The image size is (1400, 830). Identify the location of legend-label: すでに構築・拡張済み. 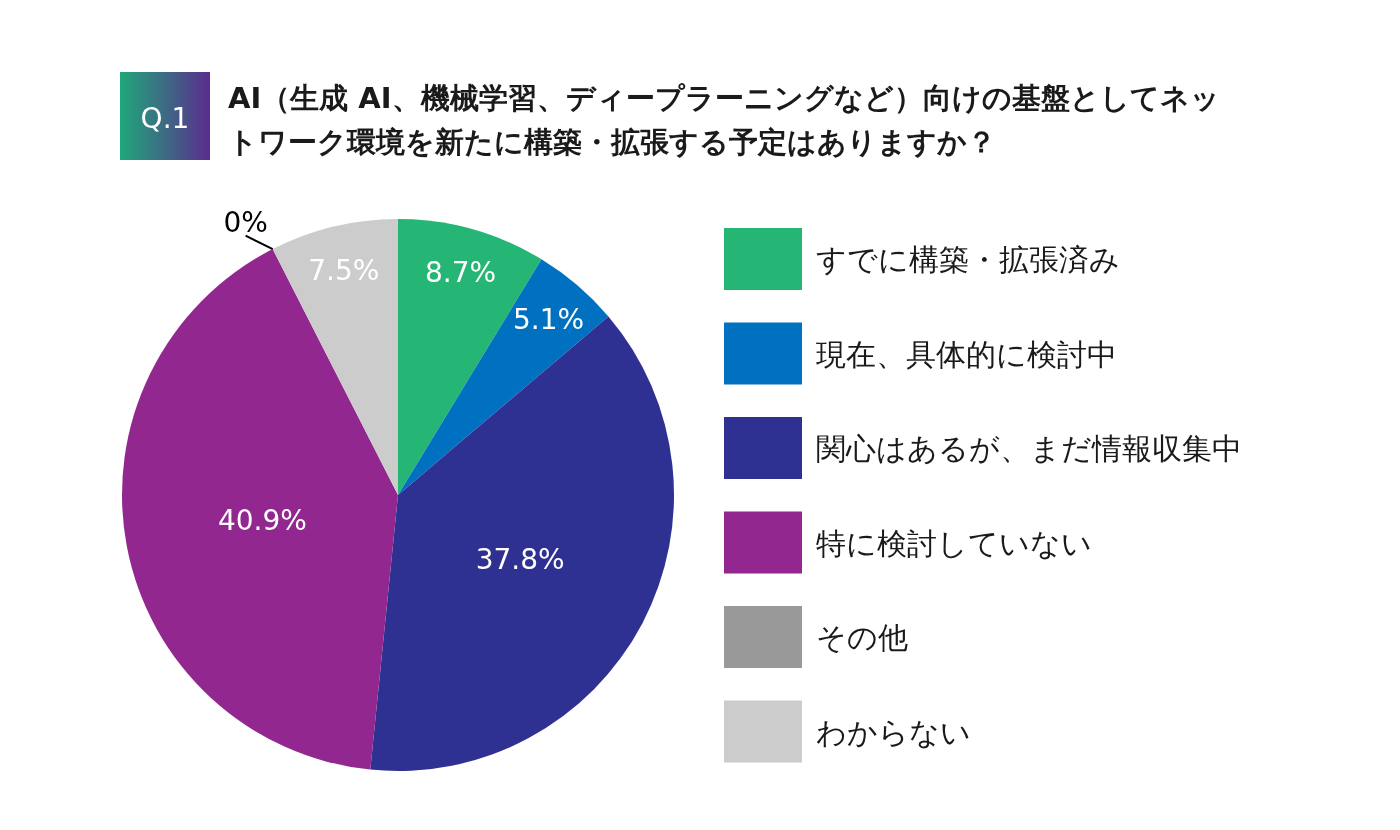
(968, 259).